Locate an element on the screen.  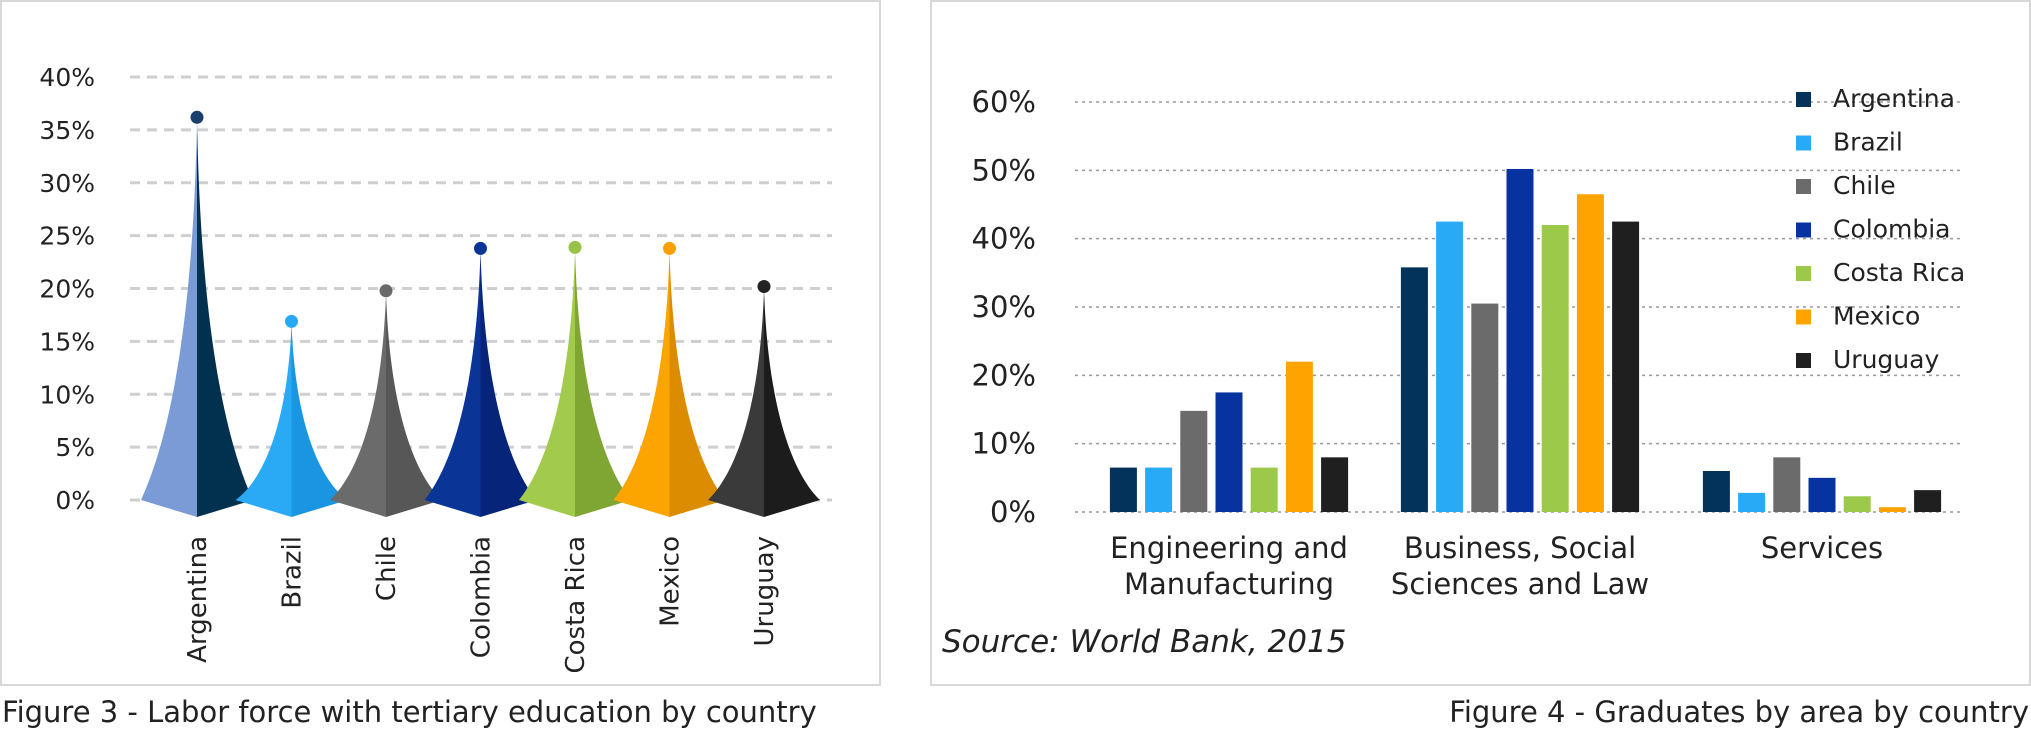
category-label: Manufacturing is located at coordinates (1229, 584).